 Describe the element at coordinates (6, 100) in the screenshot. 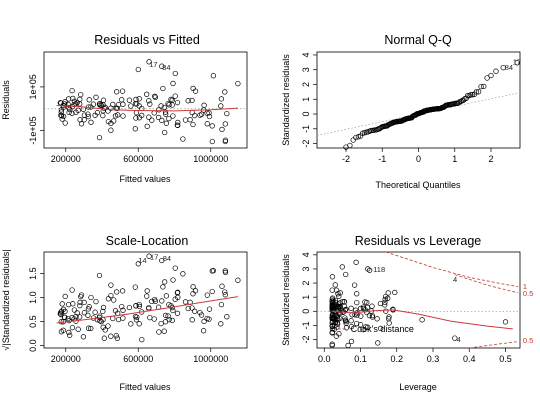

I see `y-axis-label: Residuals` at that location.